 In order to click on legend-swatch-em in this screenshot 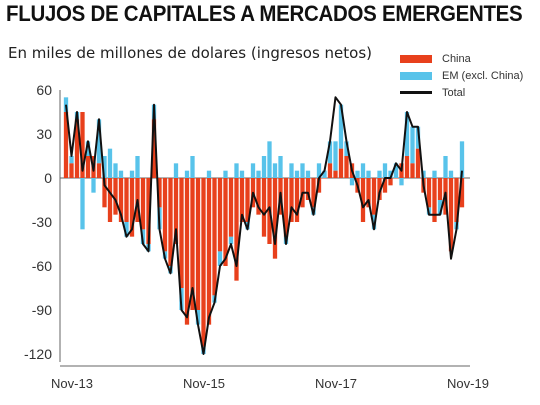, I will do `click(416, 75)`.